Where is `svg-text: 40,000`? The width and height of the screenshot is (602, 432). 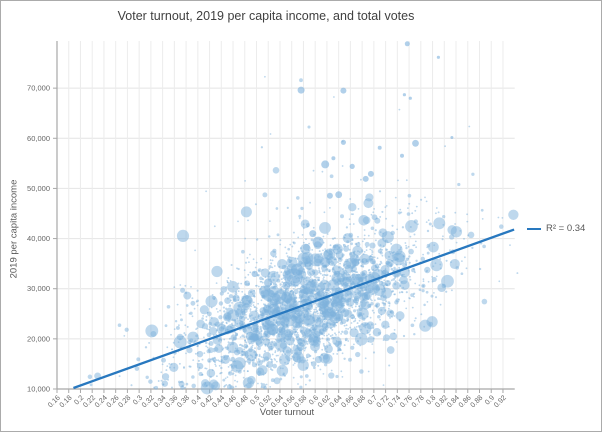
svg-text: 40,000 is located at coordinates (38, 238).